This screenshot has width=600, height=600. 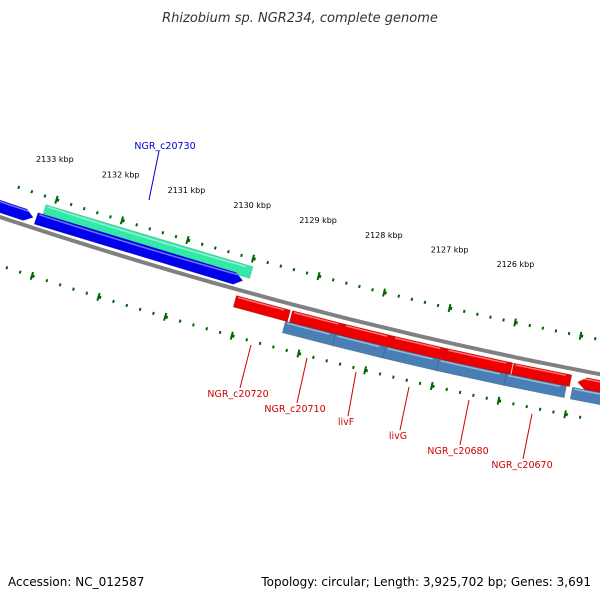 What do you see at coordinates (318, 220) in the screenshot?
I see `tick-label-4: 2129 kbp` at bounding box center [318, 220].